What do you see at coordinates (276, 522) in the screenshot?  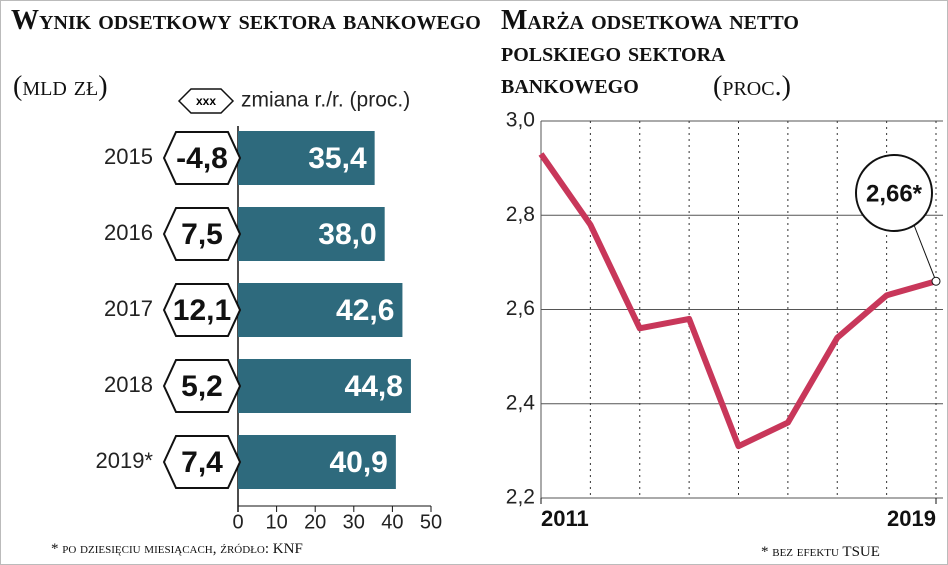 I see `x-tick-label: 10` at bounding box center [276, 522].